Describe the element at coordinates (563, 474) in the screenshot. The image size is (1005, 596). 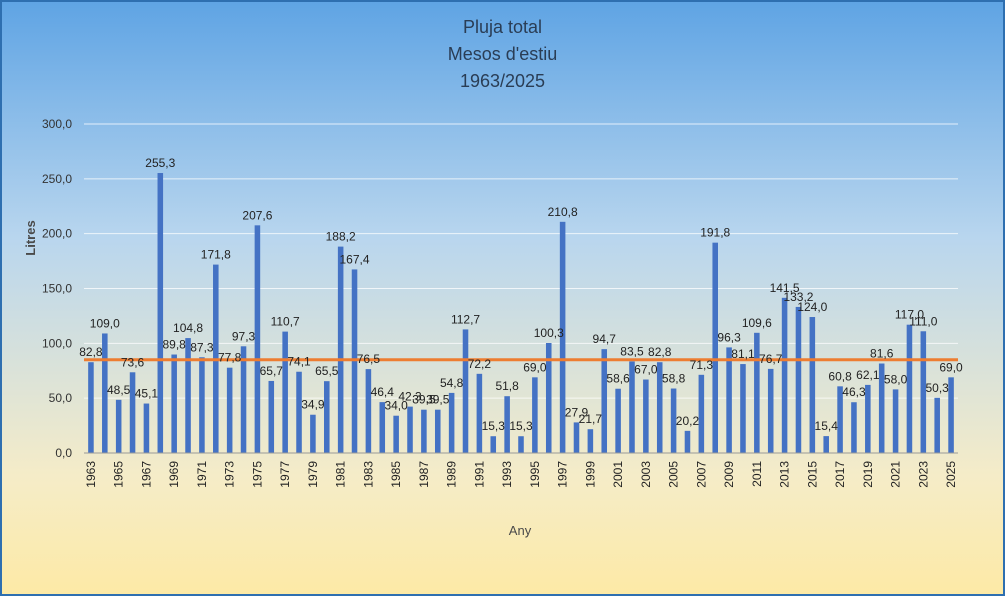
I see `x-tick-label: 1997` at that location.